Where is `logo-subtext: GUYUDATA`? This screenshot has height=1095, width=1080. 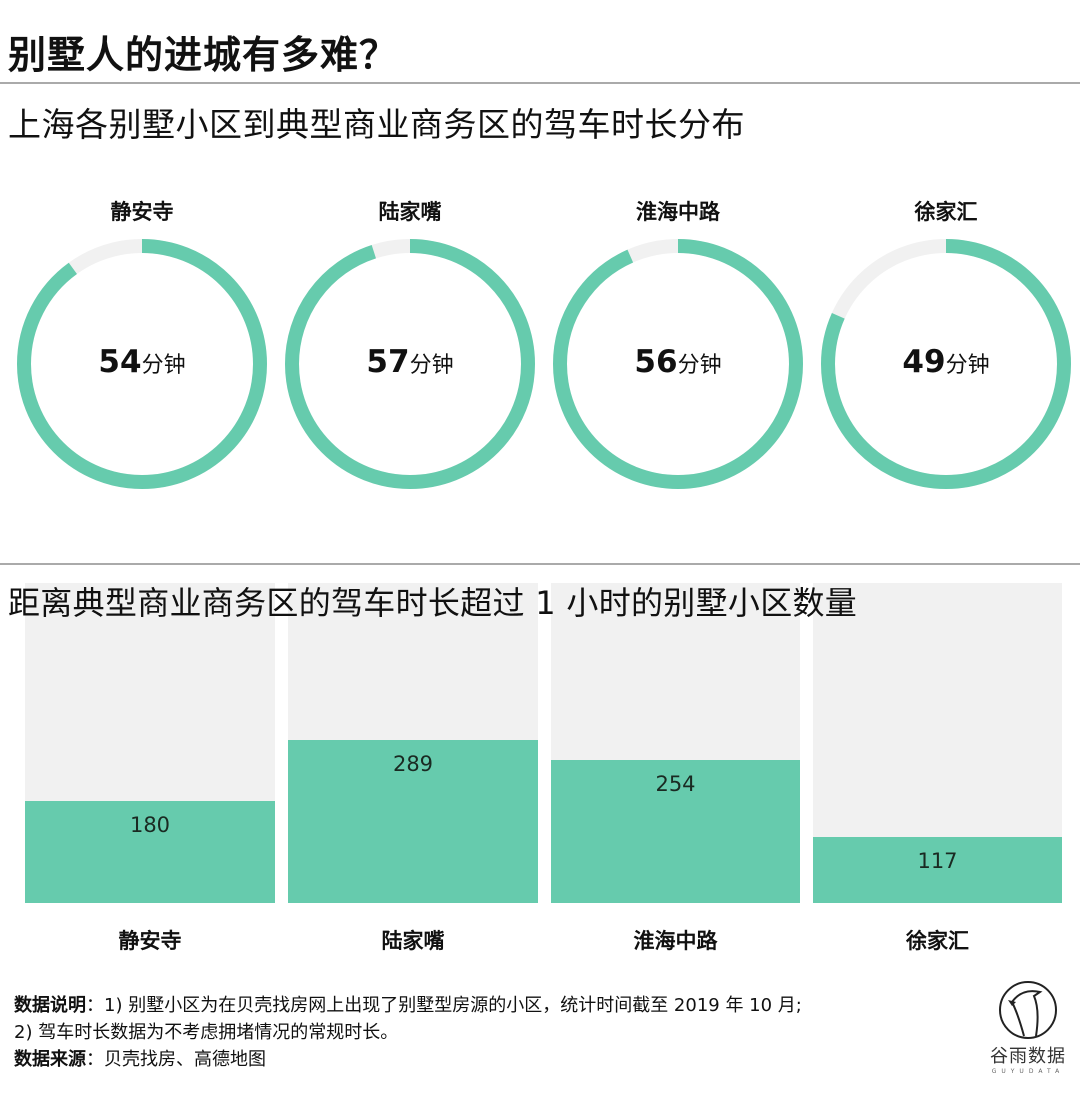
logo-subtext: GUYUDATA is located at coordinates (1028, 1071).